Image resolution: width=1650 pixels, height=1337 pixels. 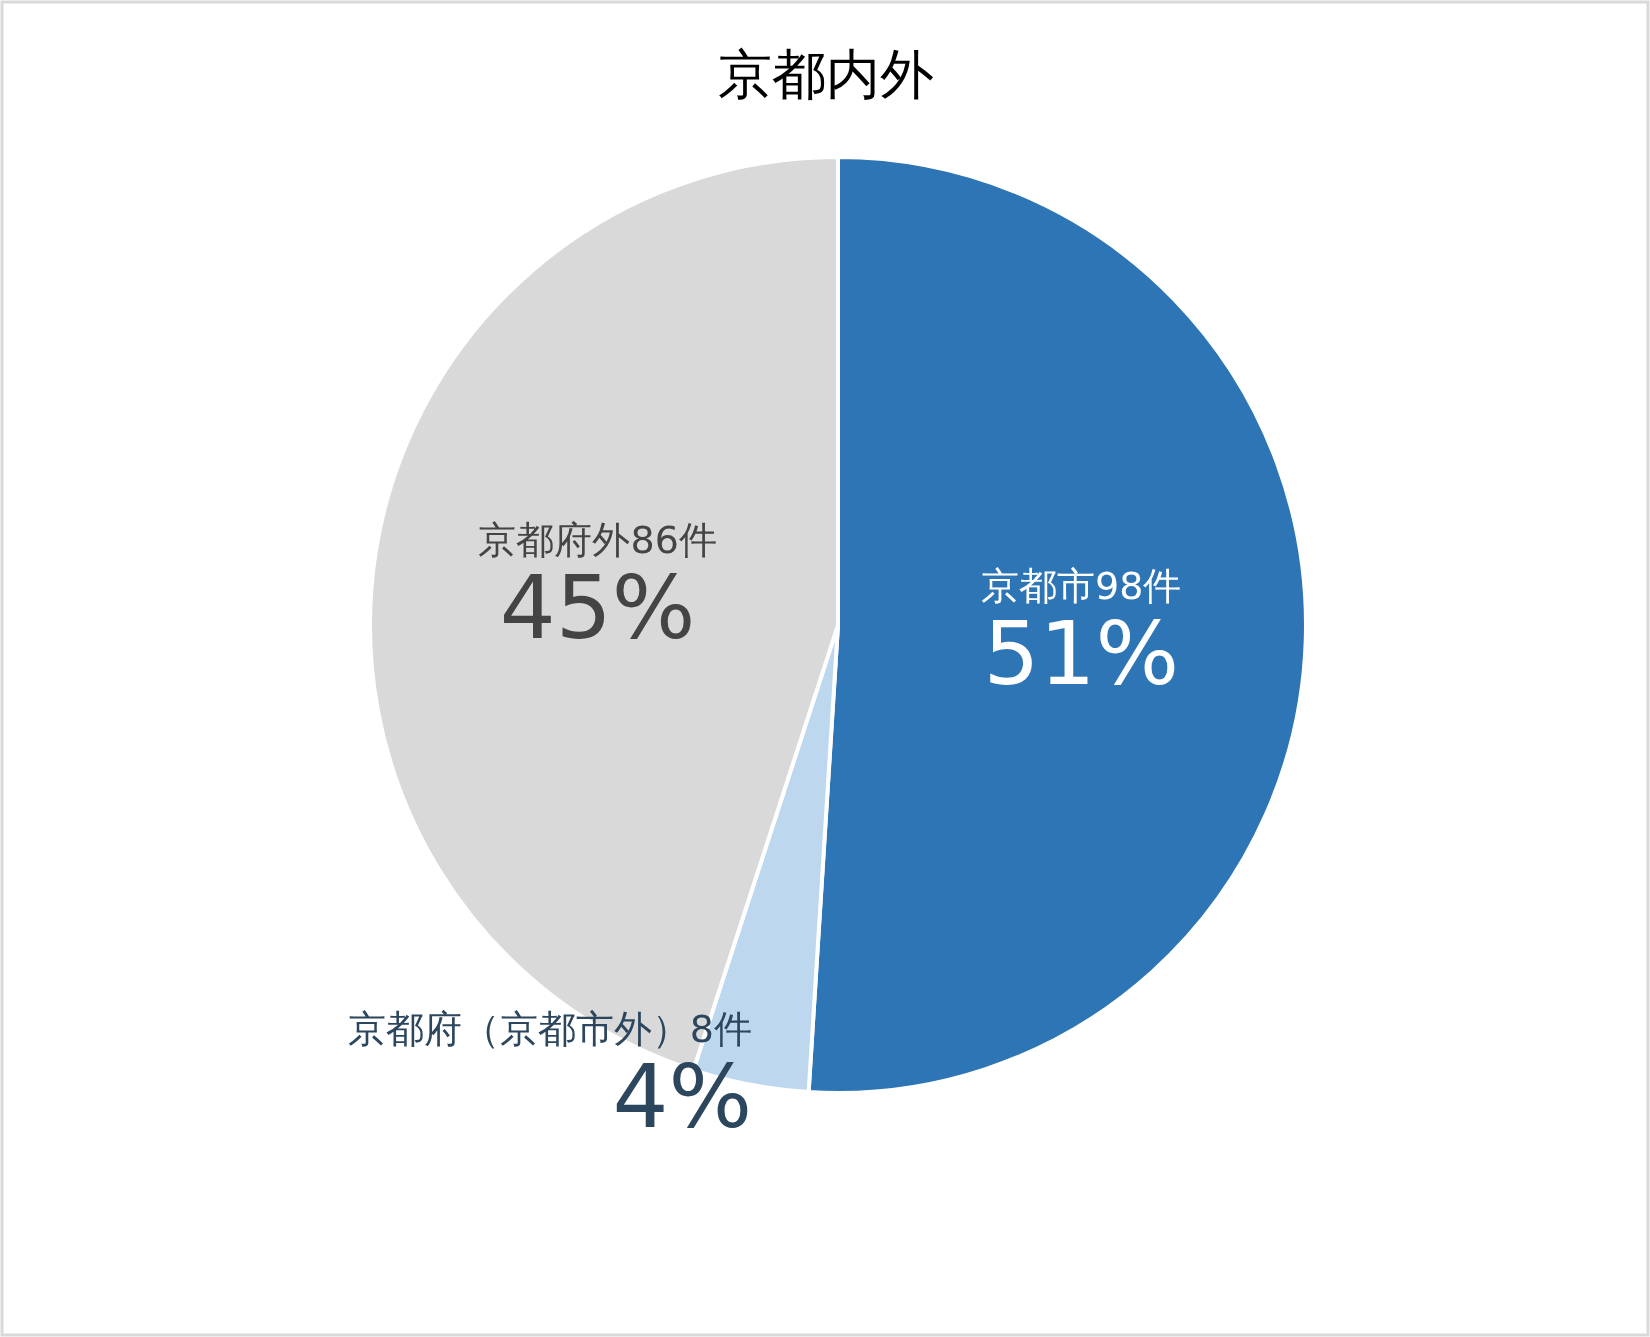 I want to click on slice-label: 京都府（京都市外）8件, so click(x=550, y=1028).